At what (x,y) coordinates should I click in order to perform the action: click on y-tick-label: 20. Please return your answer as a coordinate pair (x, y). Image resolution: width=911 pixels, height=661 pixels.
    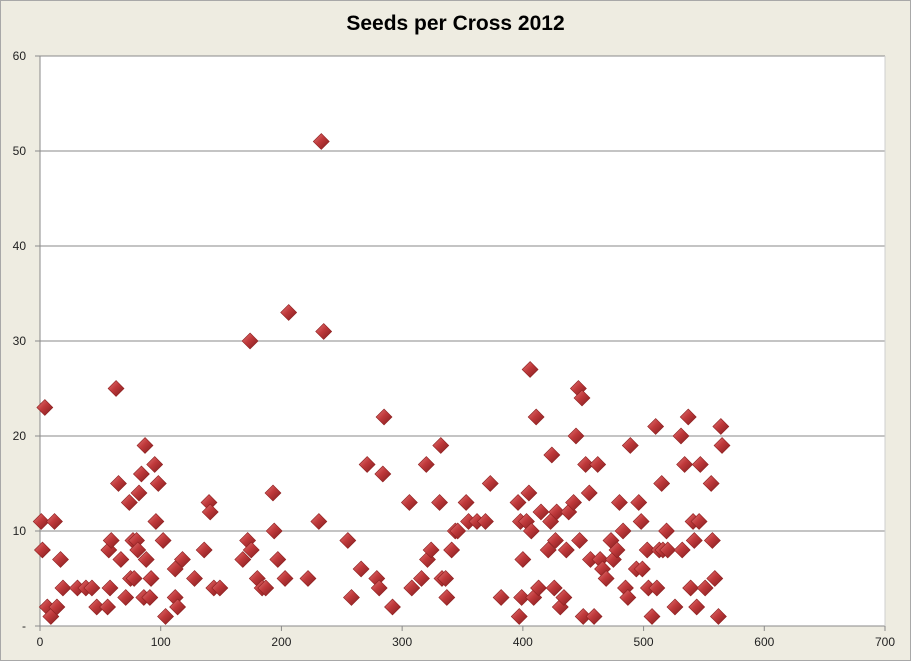
    Looking at the image, I should click on (20, 436).